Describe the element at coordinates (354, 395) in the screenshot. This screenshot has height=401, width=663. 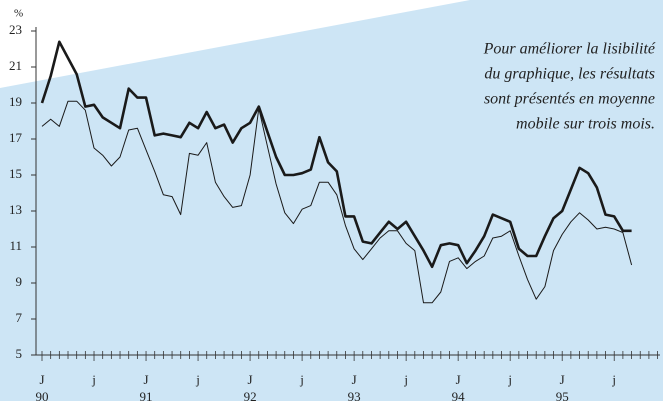
I see `x-year-label: 93` at that location.